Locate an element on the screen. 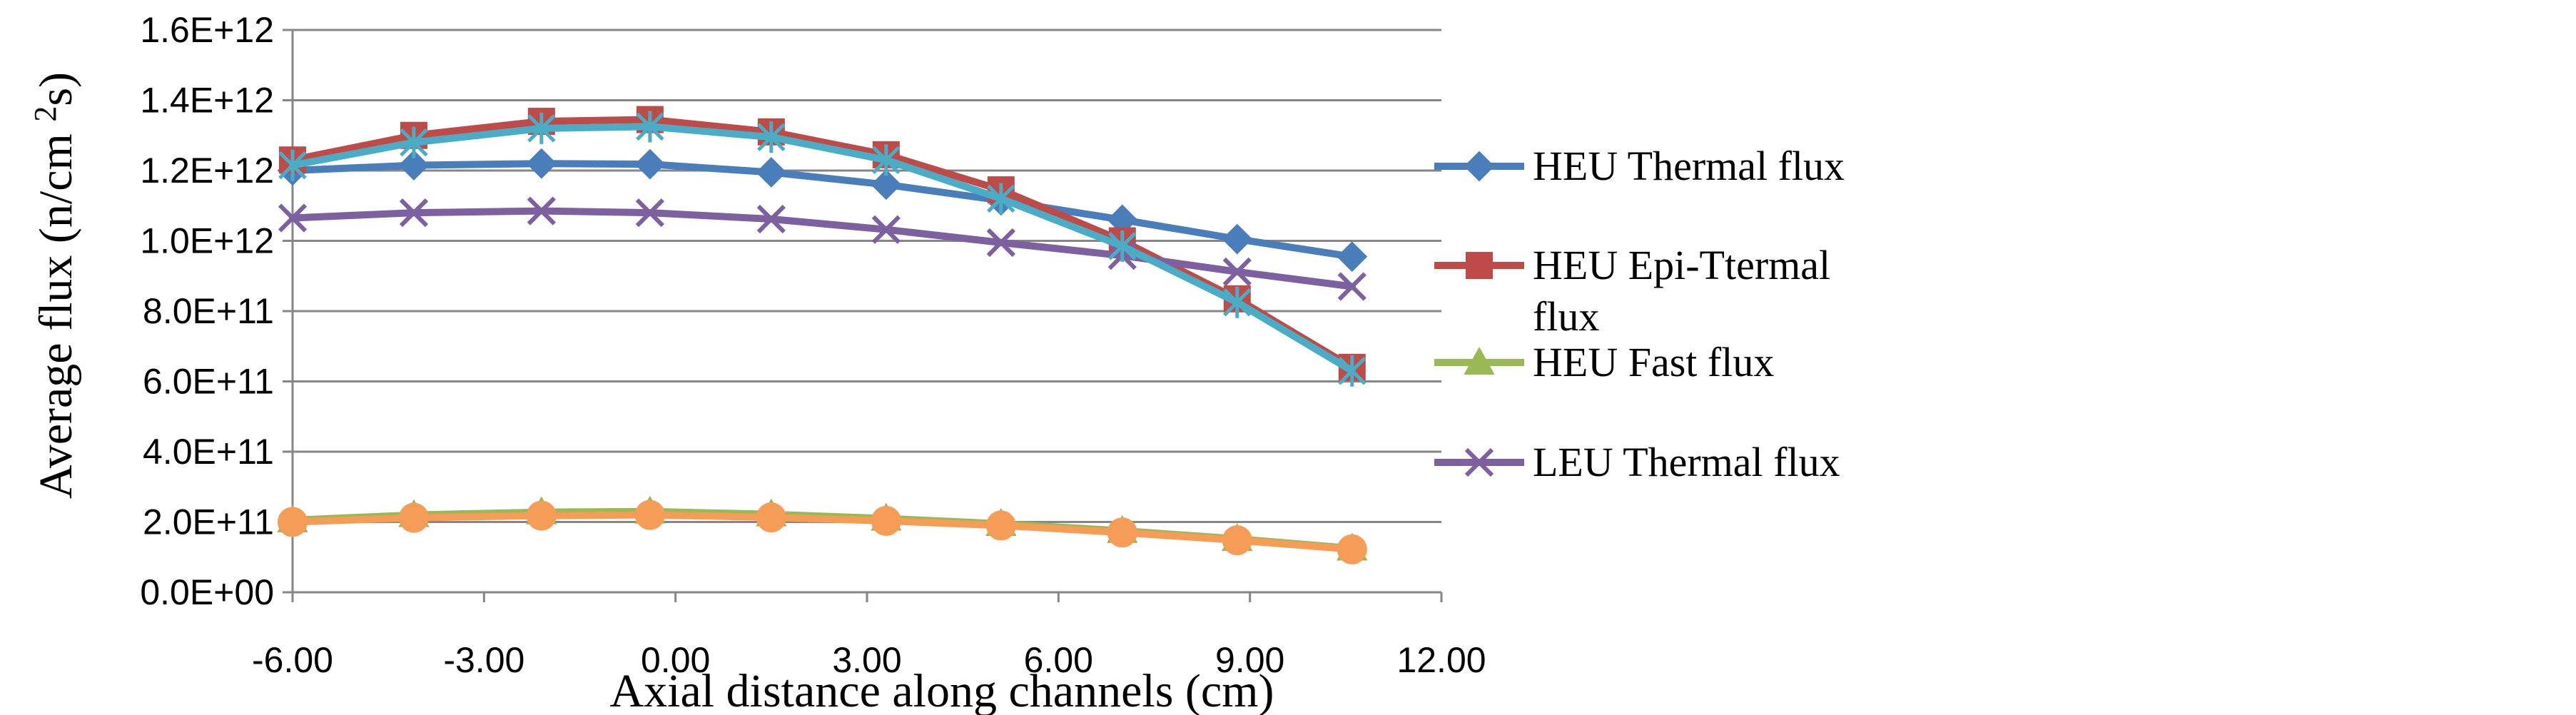 This screenshot has height=715, width=2576. legend-item: HEU Fast flux is located at coordinates (1604, 362).